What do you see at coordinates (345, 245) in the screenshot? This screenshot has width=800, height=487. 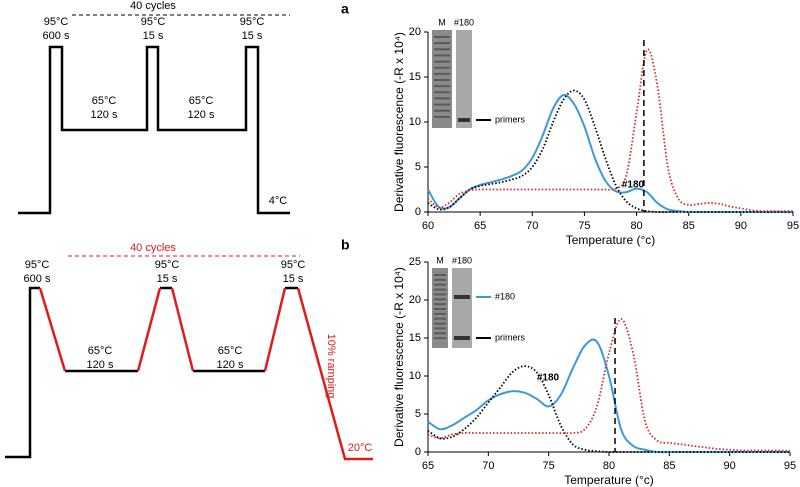 I see `panel-label: b` at bounding box center [345, 245].